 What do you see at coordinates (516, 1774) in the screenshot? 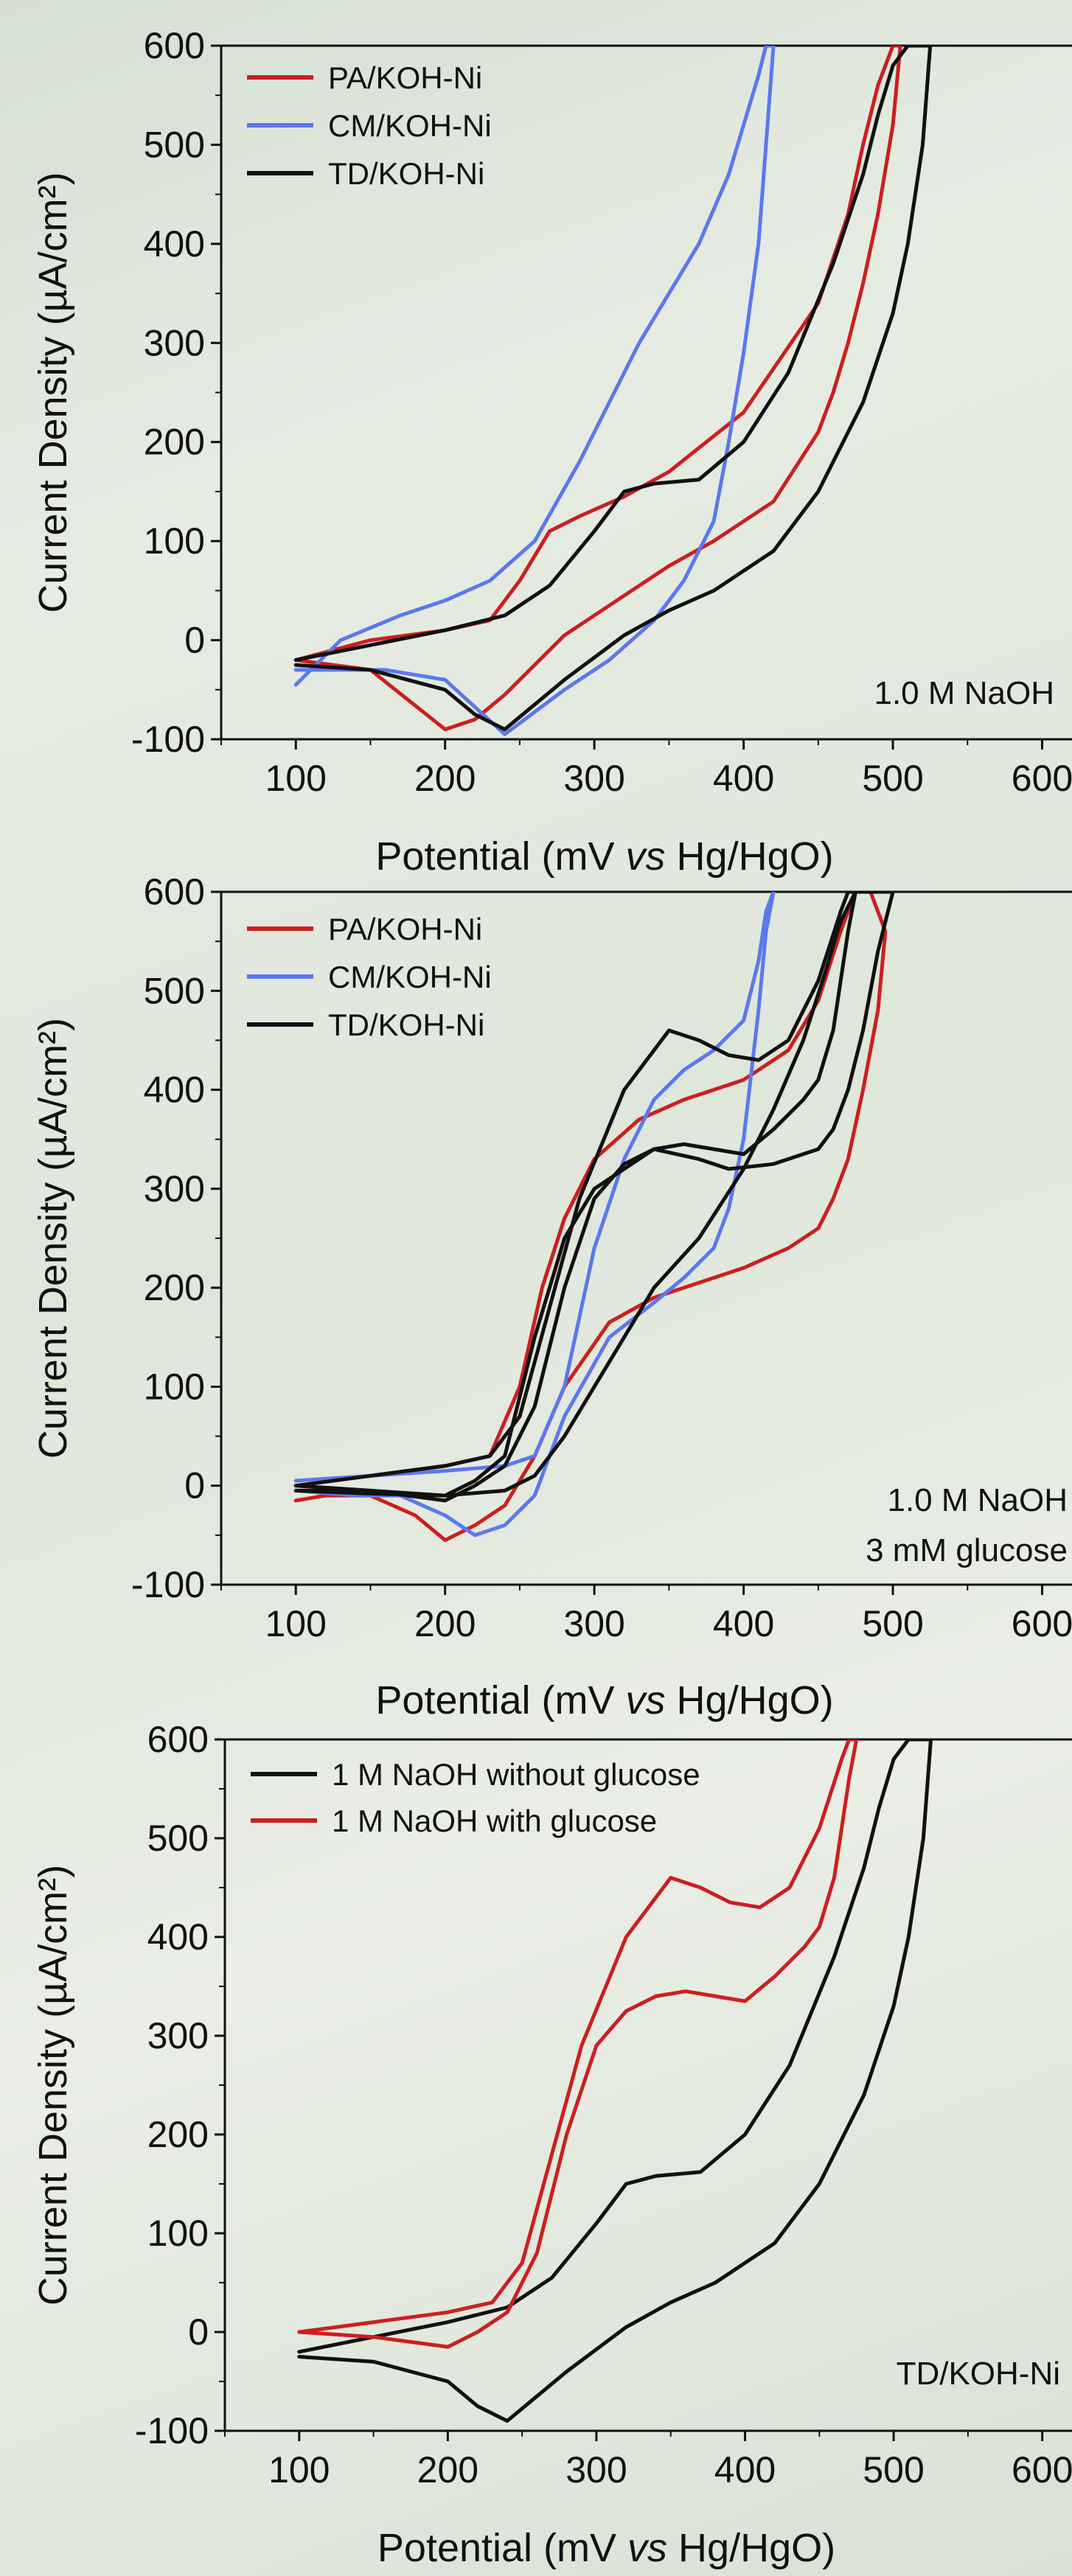
I see `legend-entry: 1 M NaOH without glucose` at bounding box center [516, 1774].